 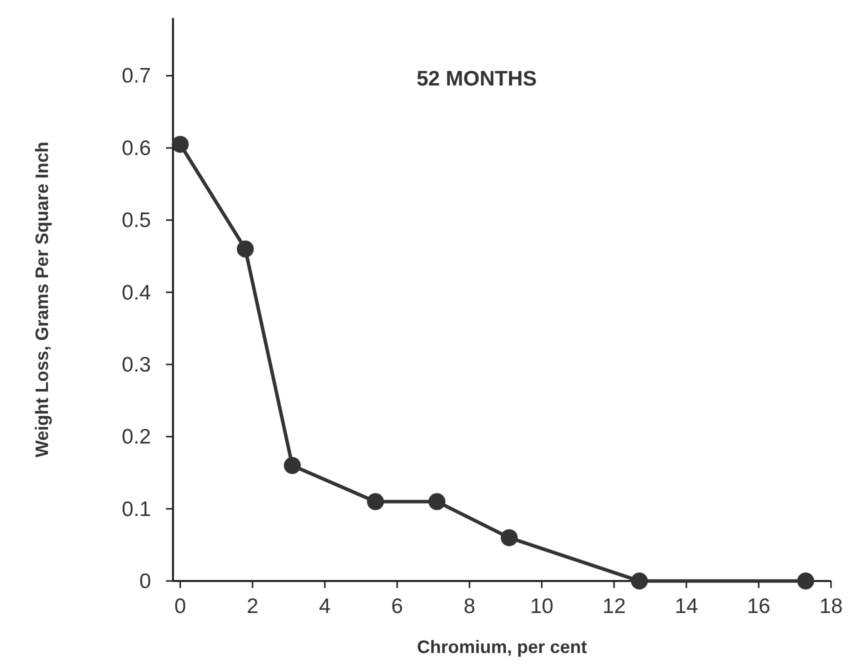 I want to click on x-axis-title: Chromium, per cent, so click(x=502, y=647).